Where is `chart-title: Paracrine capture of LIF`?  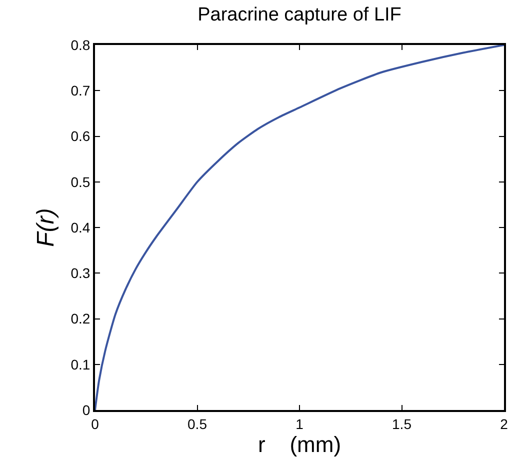
chart-title: Paracrine capture of LIF is located at coordinates (300, 15).